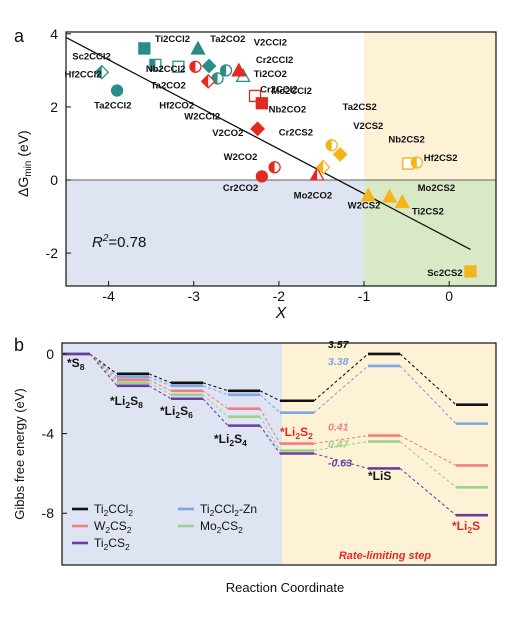 The width and height of the screenshot is (518, 620). Describe the element at coordinates (91, 56) in the screenshot. I see `point-label: Sc2CCl2` at that location.